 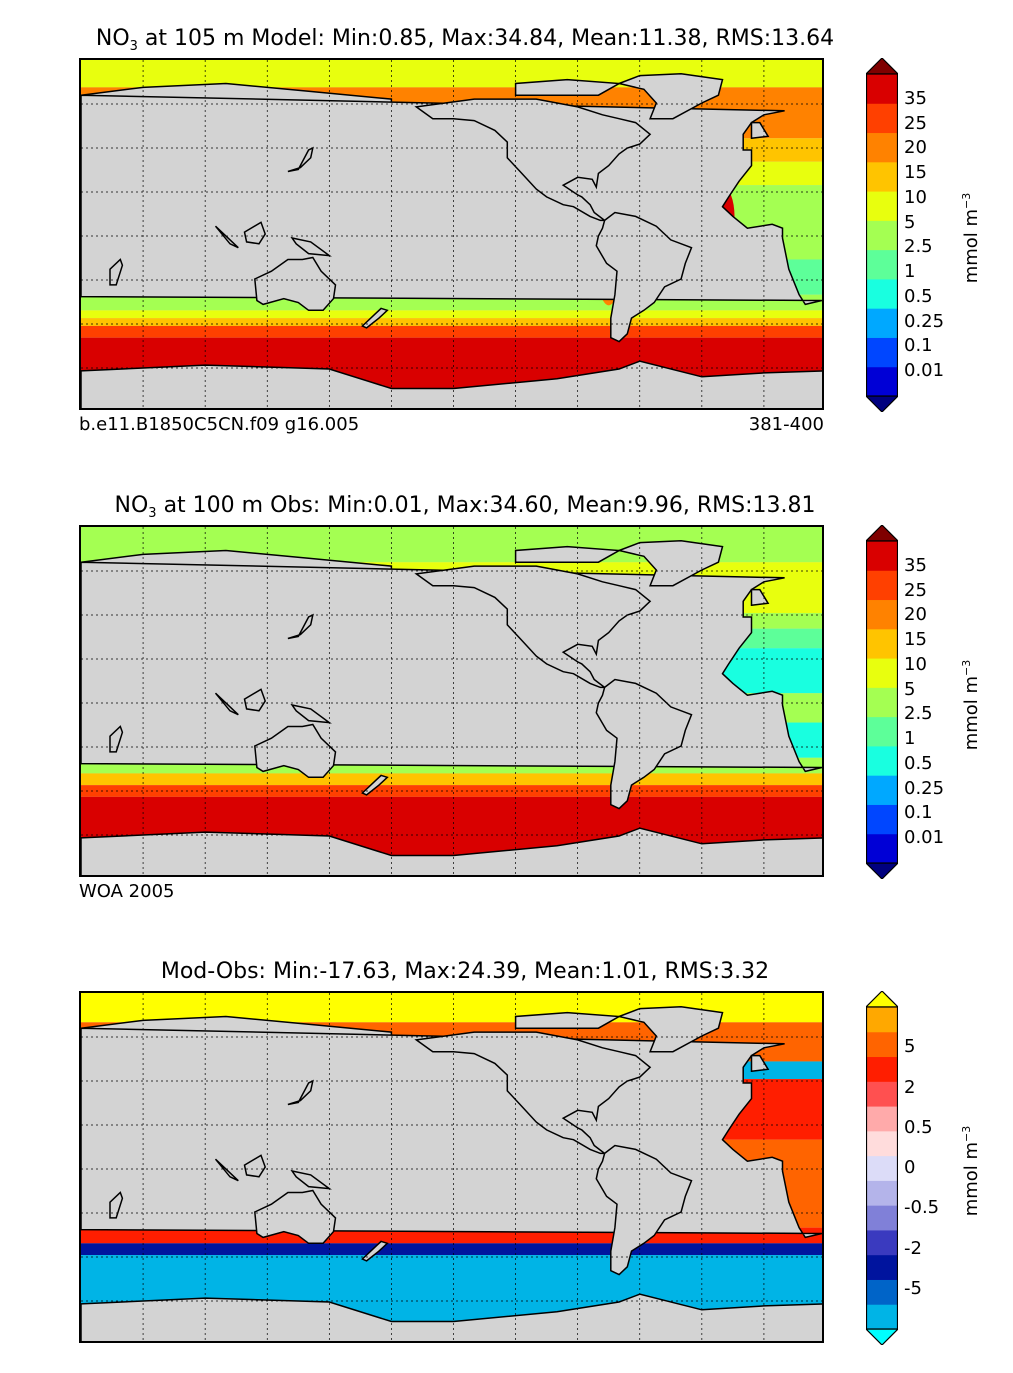 What do you see at coordinates (913, 1288) in the screenshot?
I see `colorbar-tick-label: -5` at bounding box center [913, 1288].